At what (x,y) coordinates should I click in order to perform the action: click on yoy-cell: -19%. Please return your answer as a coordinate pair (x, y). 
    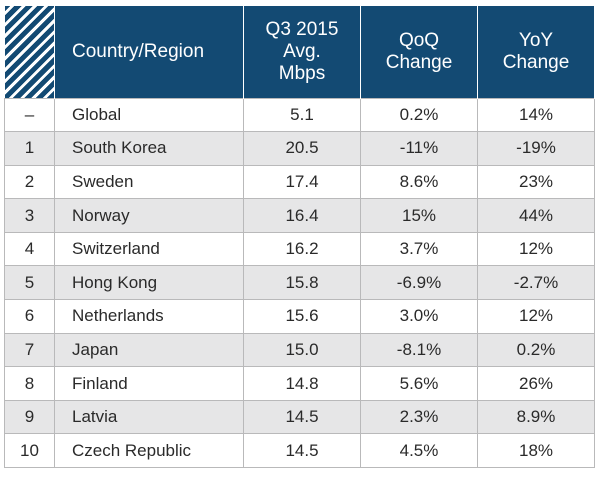
    Looking at the image, I should click on (536, 148).